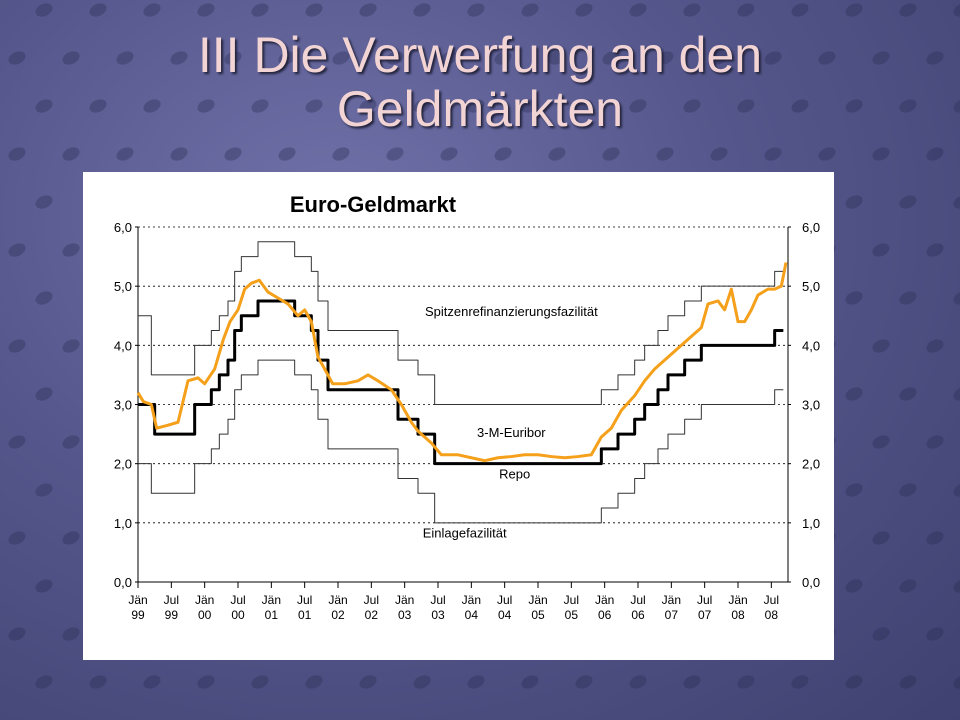  Describe the element at coordinates (123, 464) in the screenshot. I see `y-tick-label-left: 2,0` at that location.